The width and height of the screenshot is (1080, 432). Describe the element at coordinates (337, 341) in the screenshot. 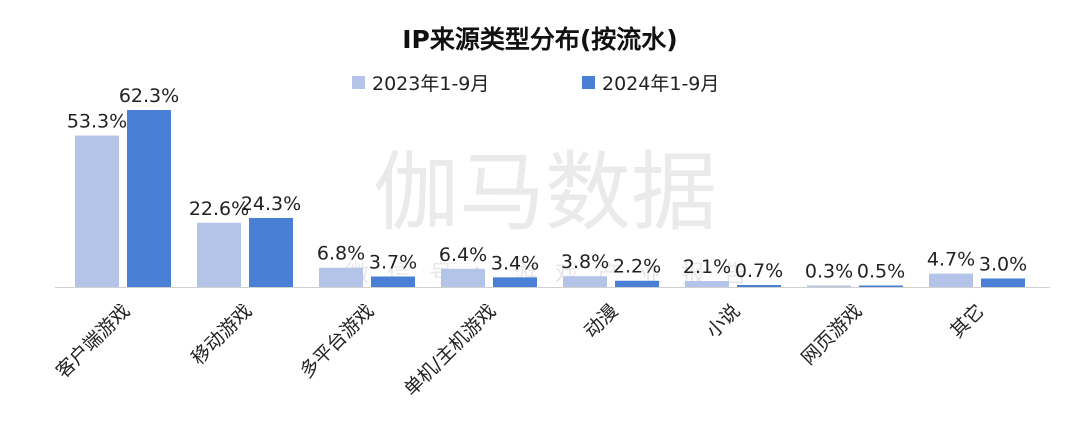

I see `category-label-2: 多平台游戏` at that location.